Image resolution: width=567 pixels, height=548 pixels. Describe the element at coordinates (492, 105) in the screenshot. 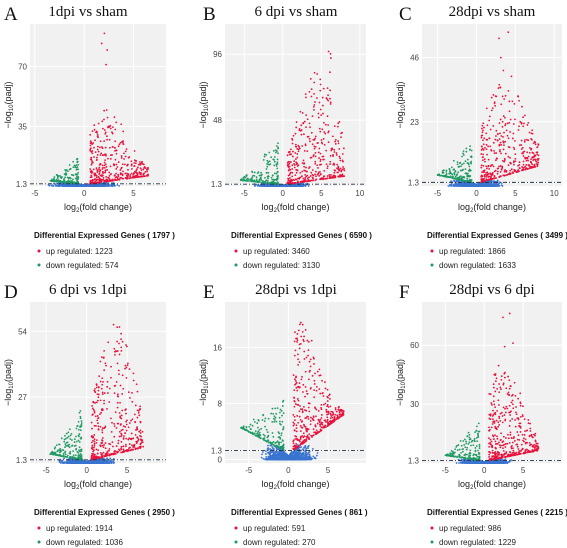

I see `plot-area` at that location.